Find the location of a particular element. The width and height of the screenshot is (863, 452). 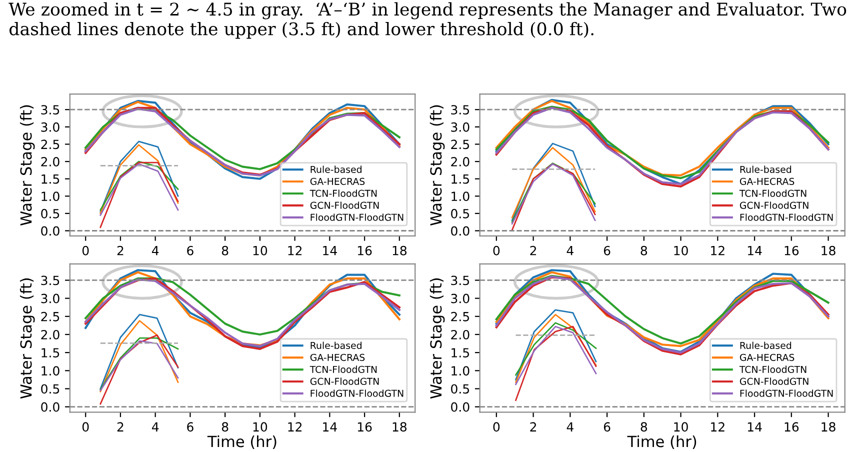

text: We zoomed in t = 2 ∼ 4.5 in gray. ‘A’–‘B’ in legend represents the Manager and Evaluator. Two dashed lines denote the upper (3.5 ft) and lower threshold (0.0 ft). is located at coordinates (427, 20).